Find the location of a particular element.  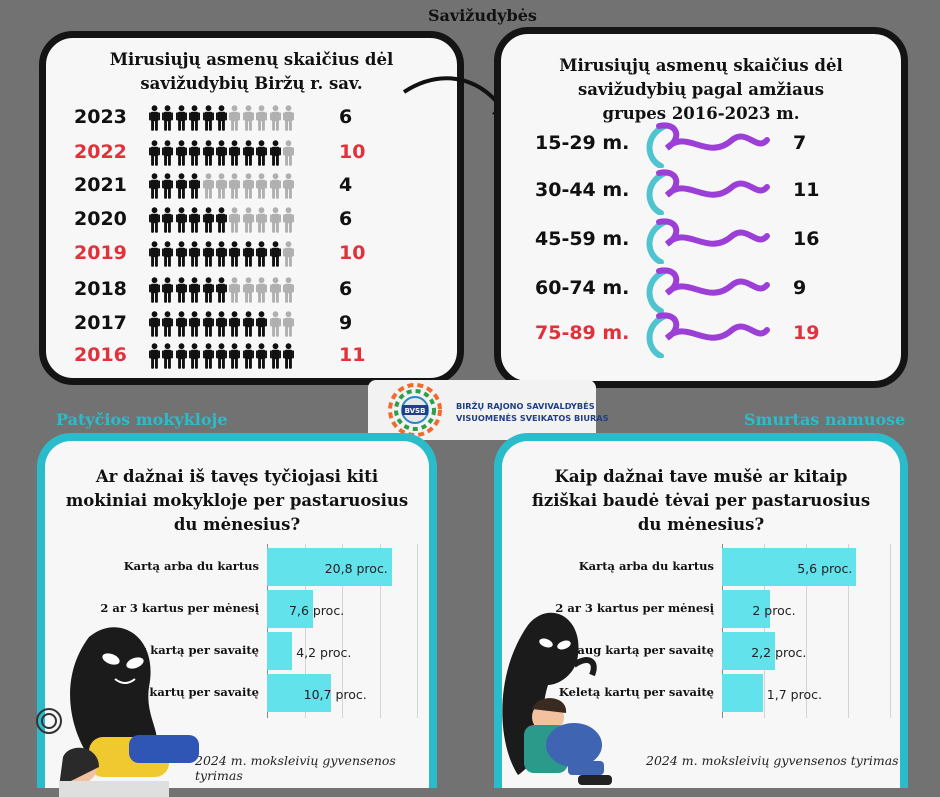

awareness-ribbon-icon is located at coordinates (708, 192).